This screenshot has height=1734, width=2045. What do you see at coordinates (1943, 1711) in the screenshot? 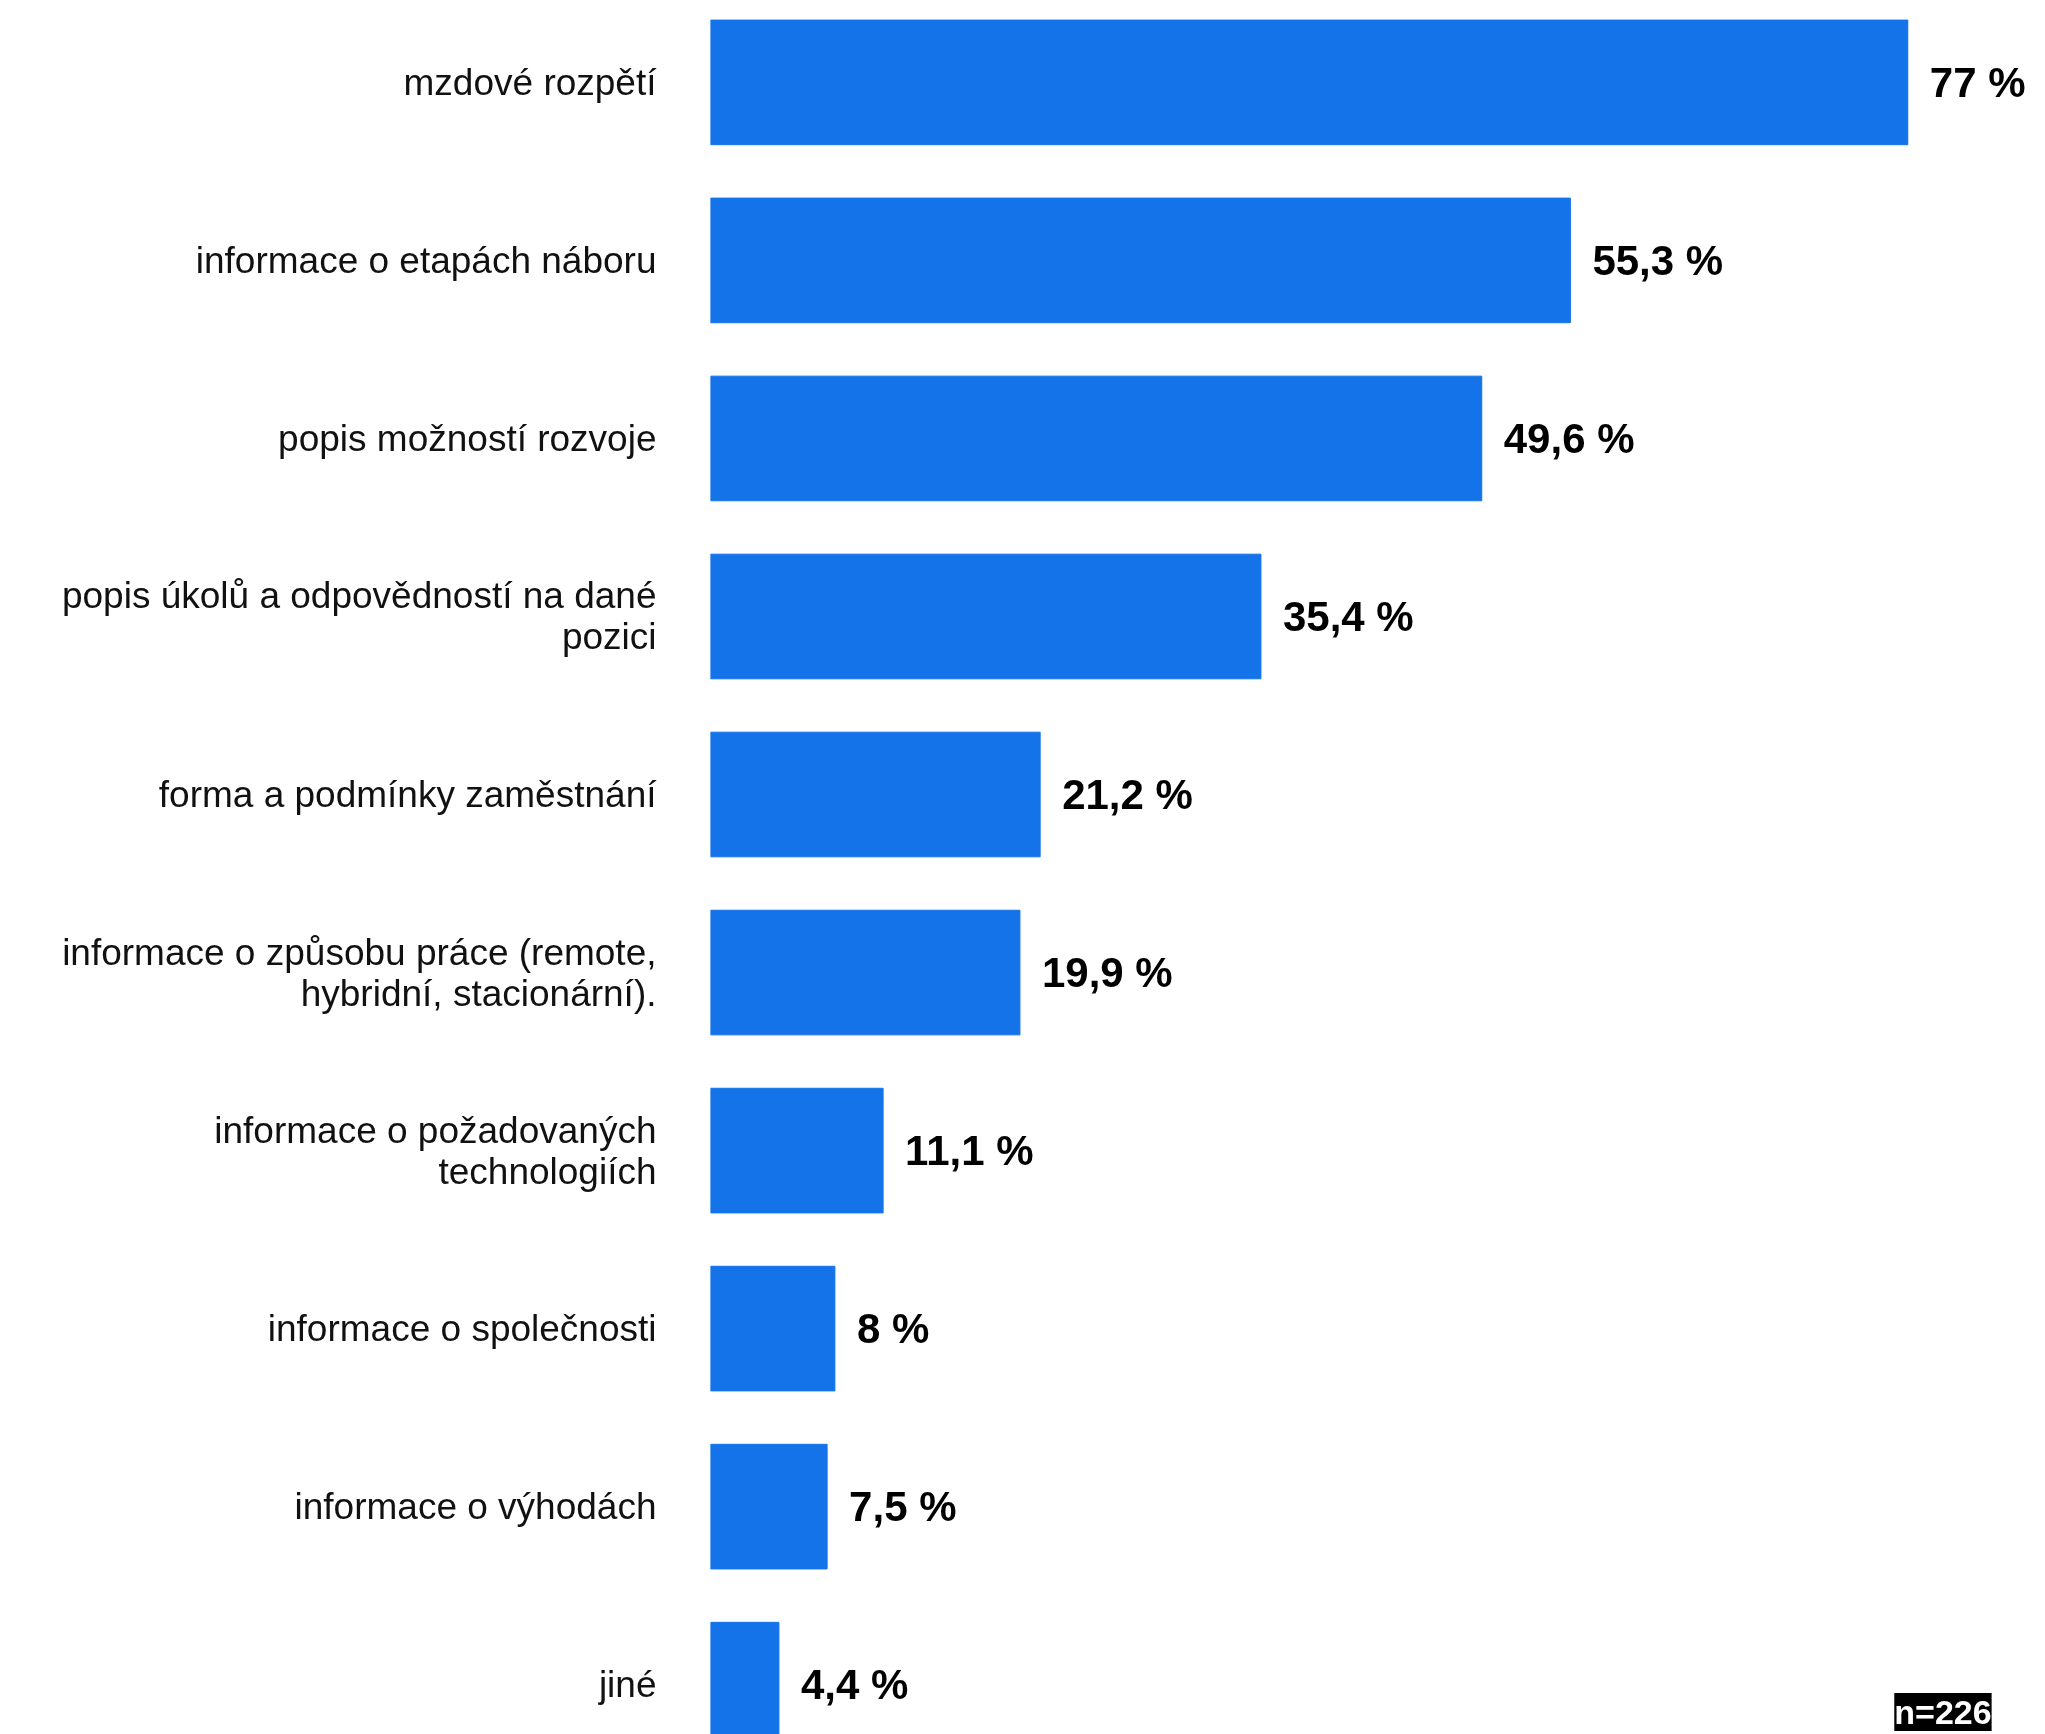
I see `annotation: n=226` at bounding box center [1943, 1711].